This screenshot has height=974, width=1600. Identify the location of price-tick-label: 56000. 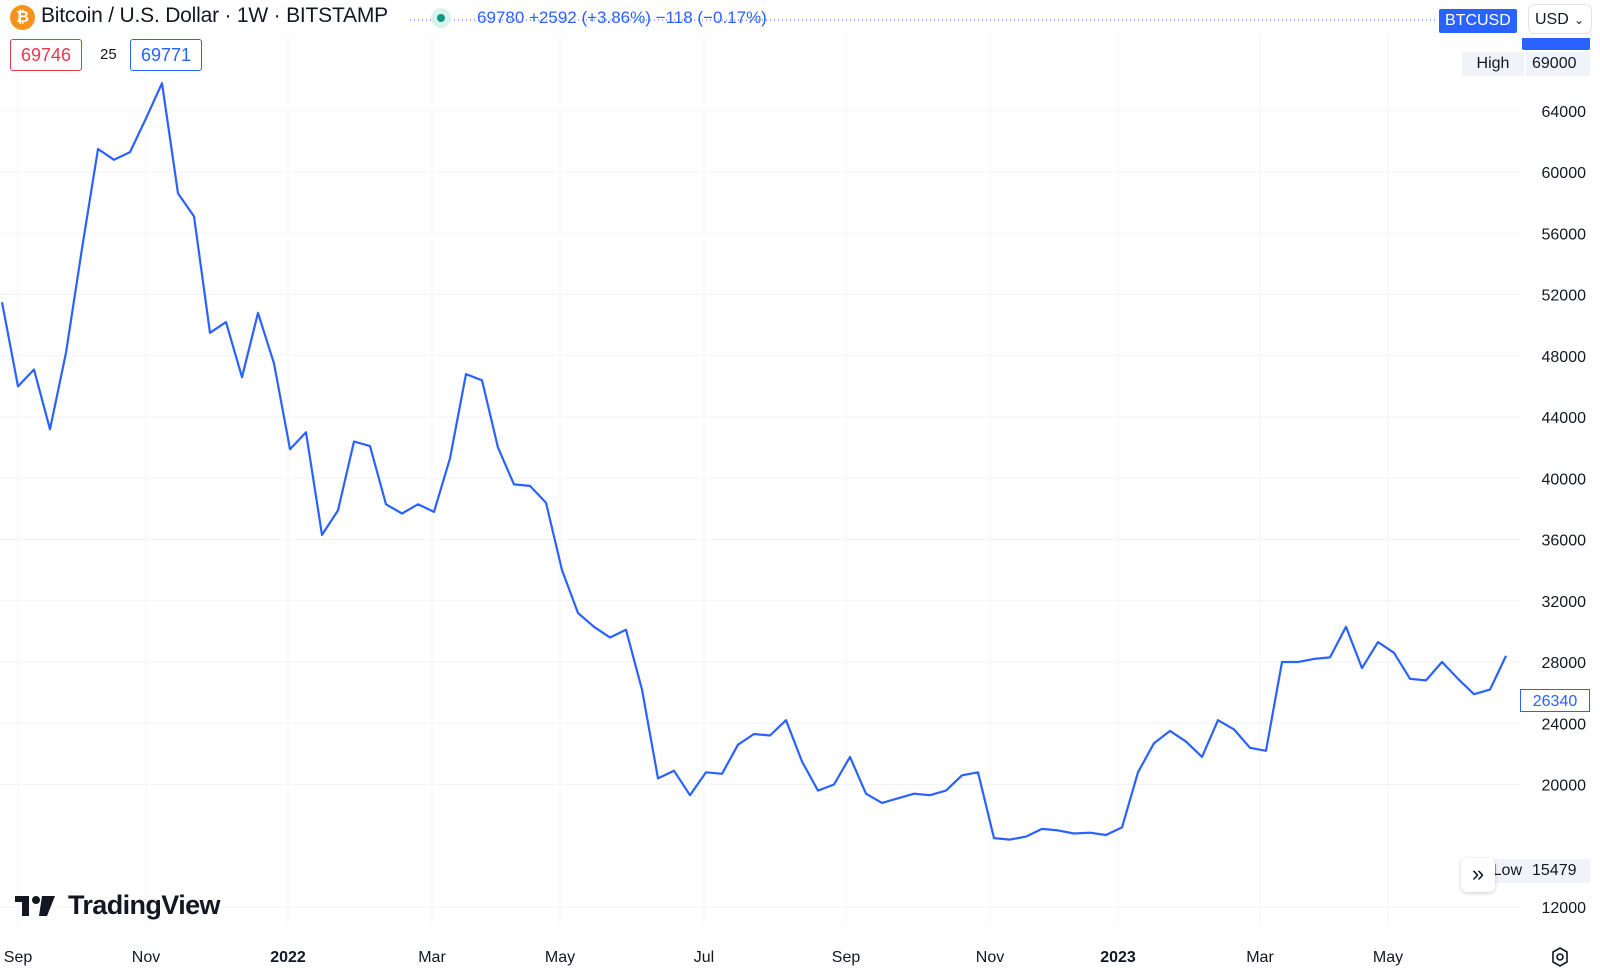
(1564, 234).